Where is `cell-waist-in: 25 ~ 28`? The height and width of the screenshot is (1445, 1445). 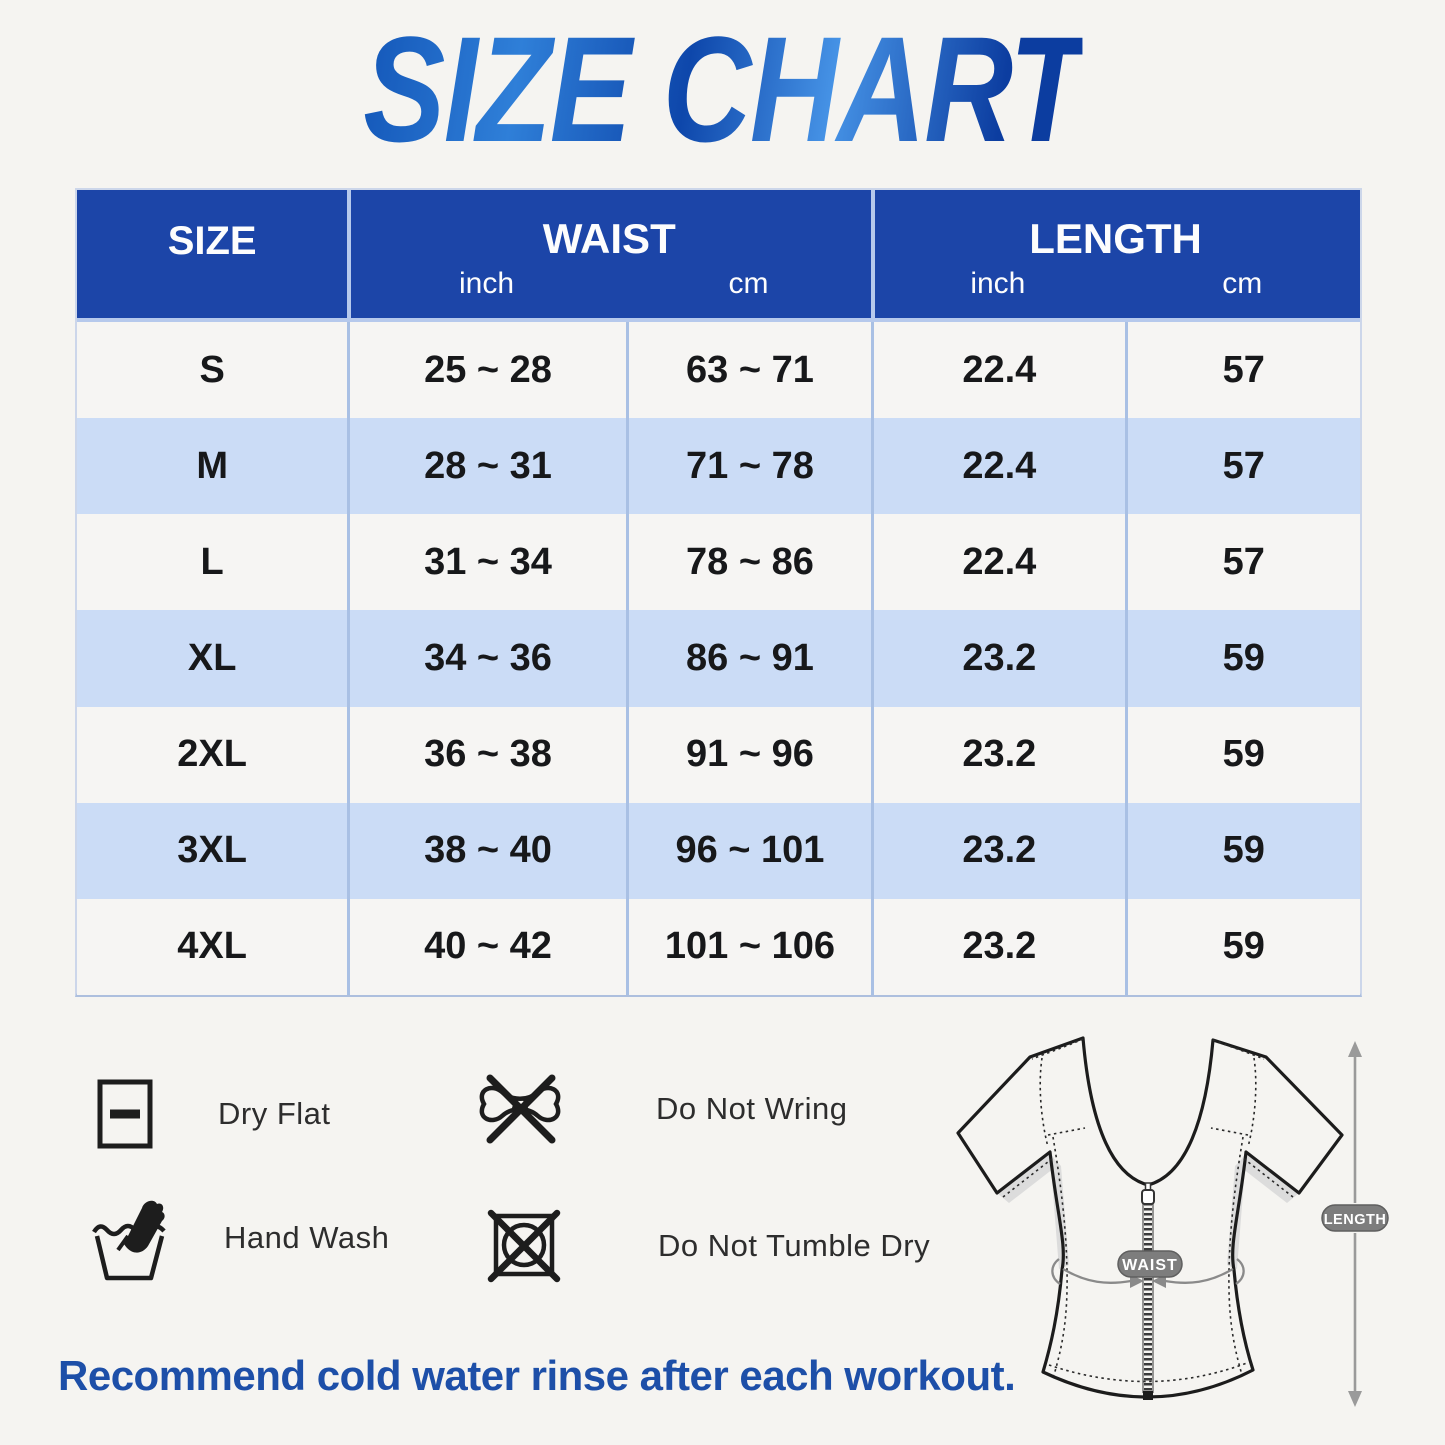
cell-waist-in: 25 ~ 28 is located at coordinates (486, 370).